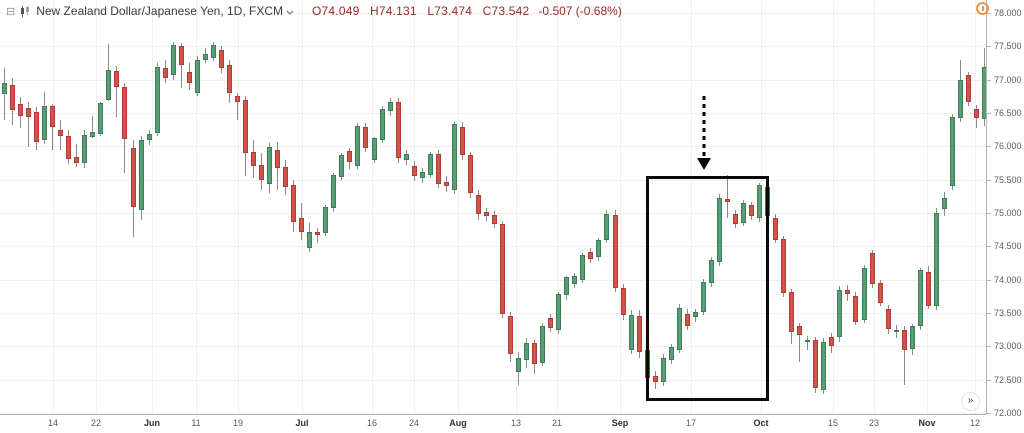 The width and height of the screenshot is (1024, 433). What do you see at coordinates (238, 423) in the screenshot?
I see `time-axis-label-day: 19` at bounding box center [238, 423].